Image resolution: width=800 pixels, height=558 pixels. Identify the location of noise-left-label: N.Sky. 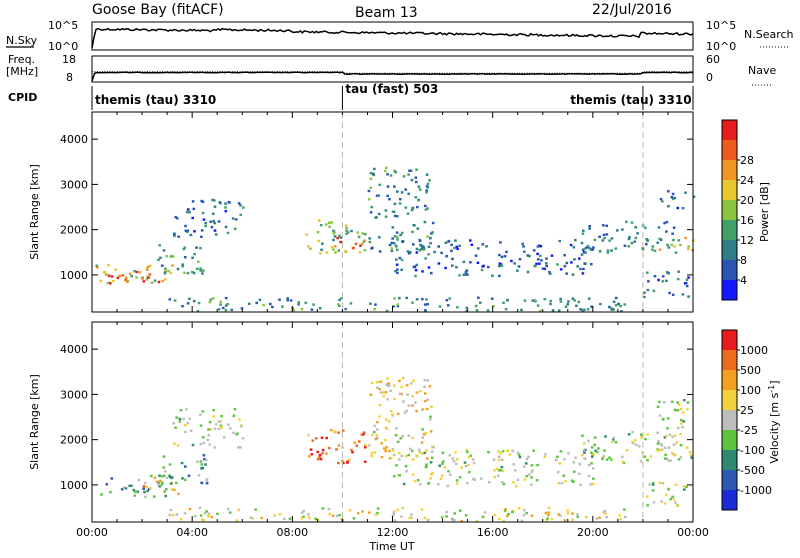
(22, 40).